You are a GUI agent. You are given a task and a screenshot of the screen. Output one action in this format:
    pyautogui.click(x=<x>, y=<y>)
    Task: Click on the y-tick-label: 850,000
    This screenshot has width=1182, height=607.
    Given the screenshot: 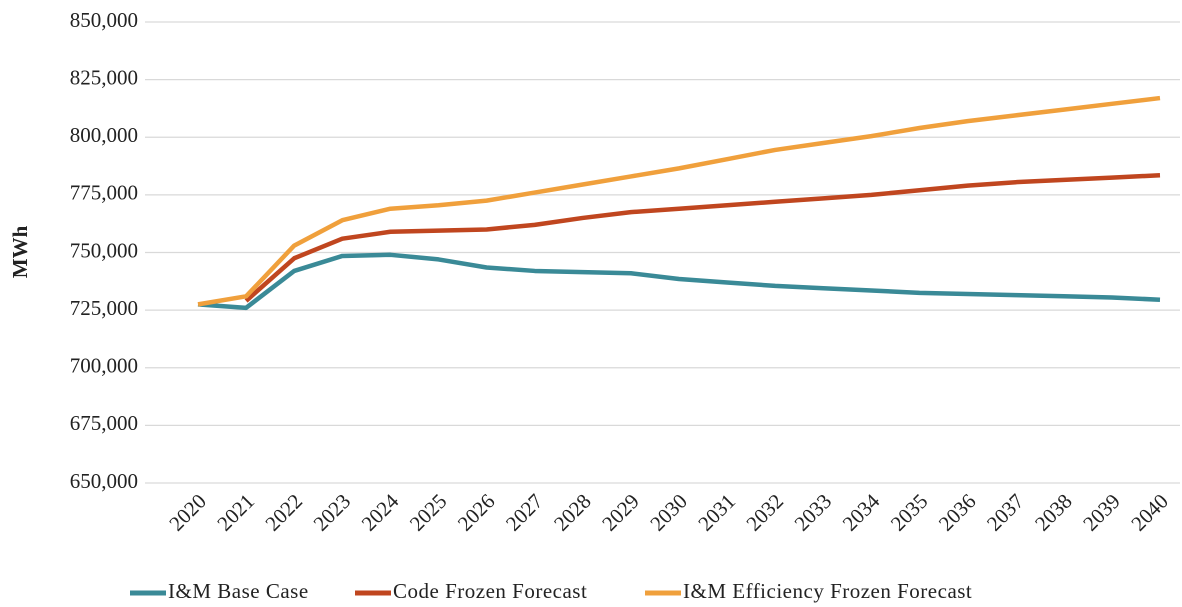 What is the action you would take?
    pyautogui.click(x=104, y=20)
    